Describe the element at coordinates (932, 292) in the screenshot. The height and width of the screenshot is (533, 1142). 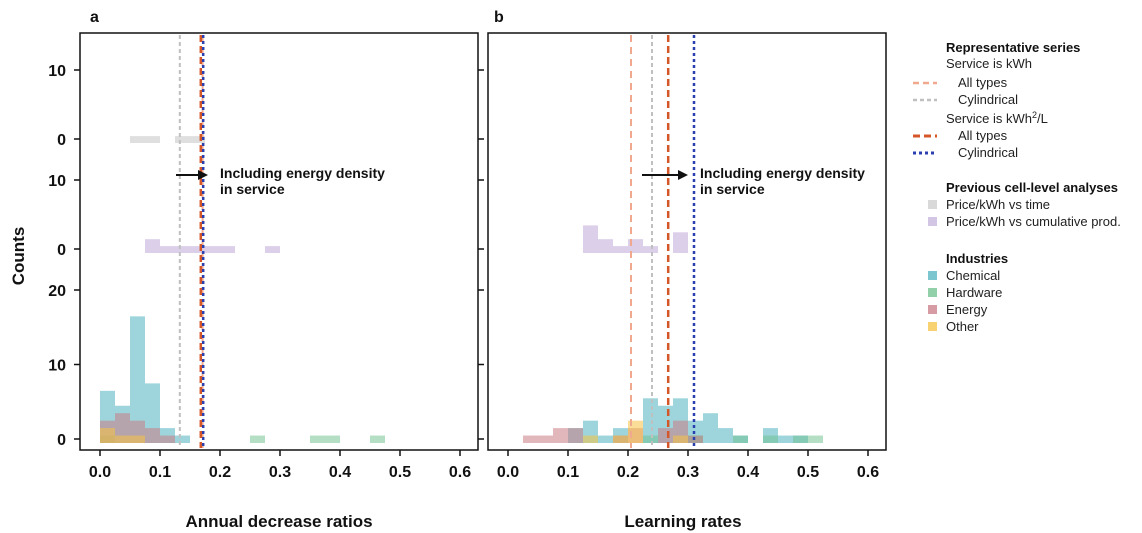
I see `legend-hardware-swatch` at that location.